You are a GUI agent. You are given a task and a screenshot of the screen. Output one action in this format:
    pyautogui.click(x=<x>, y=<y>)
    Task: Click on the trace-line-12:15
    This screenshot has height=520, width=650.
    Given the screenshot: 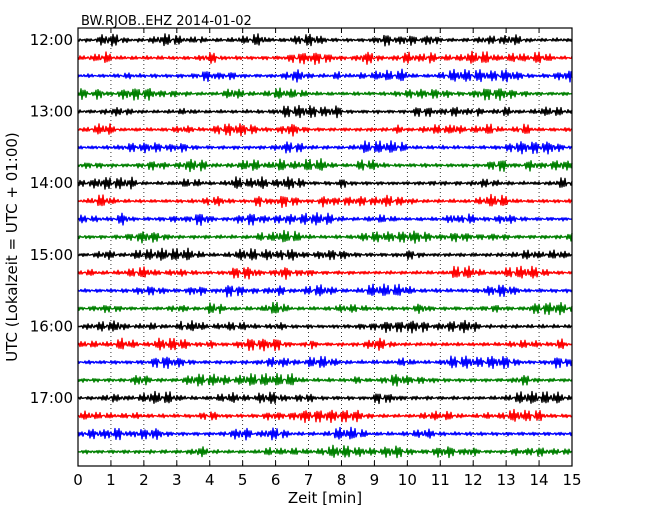 What is the action you would take?
    pyautogui.click(x=325, y=57)
    